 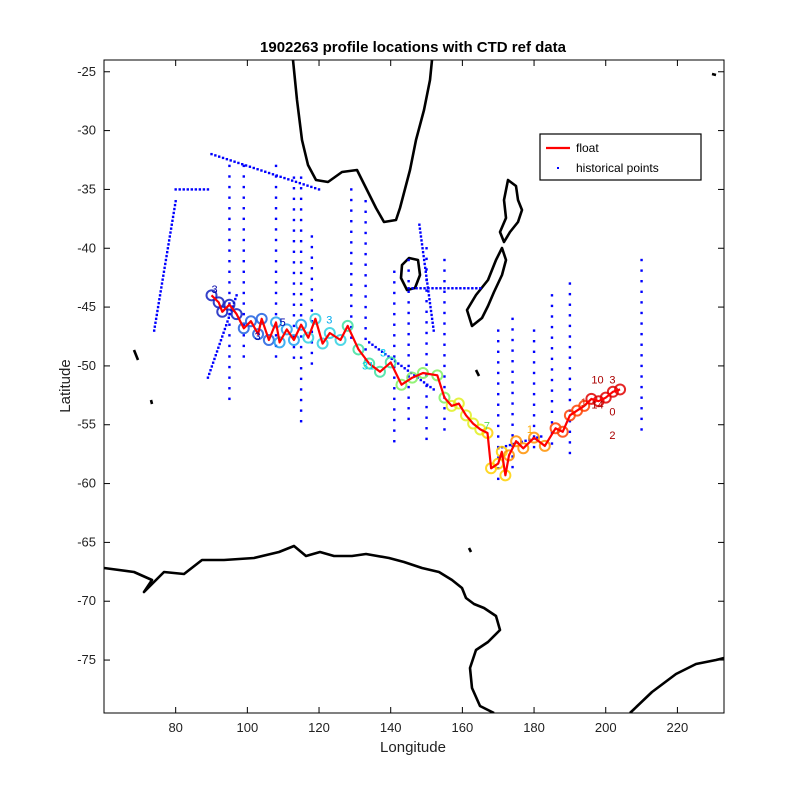 I want to click on float-track-line, so click(x=415, y=385).